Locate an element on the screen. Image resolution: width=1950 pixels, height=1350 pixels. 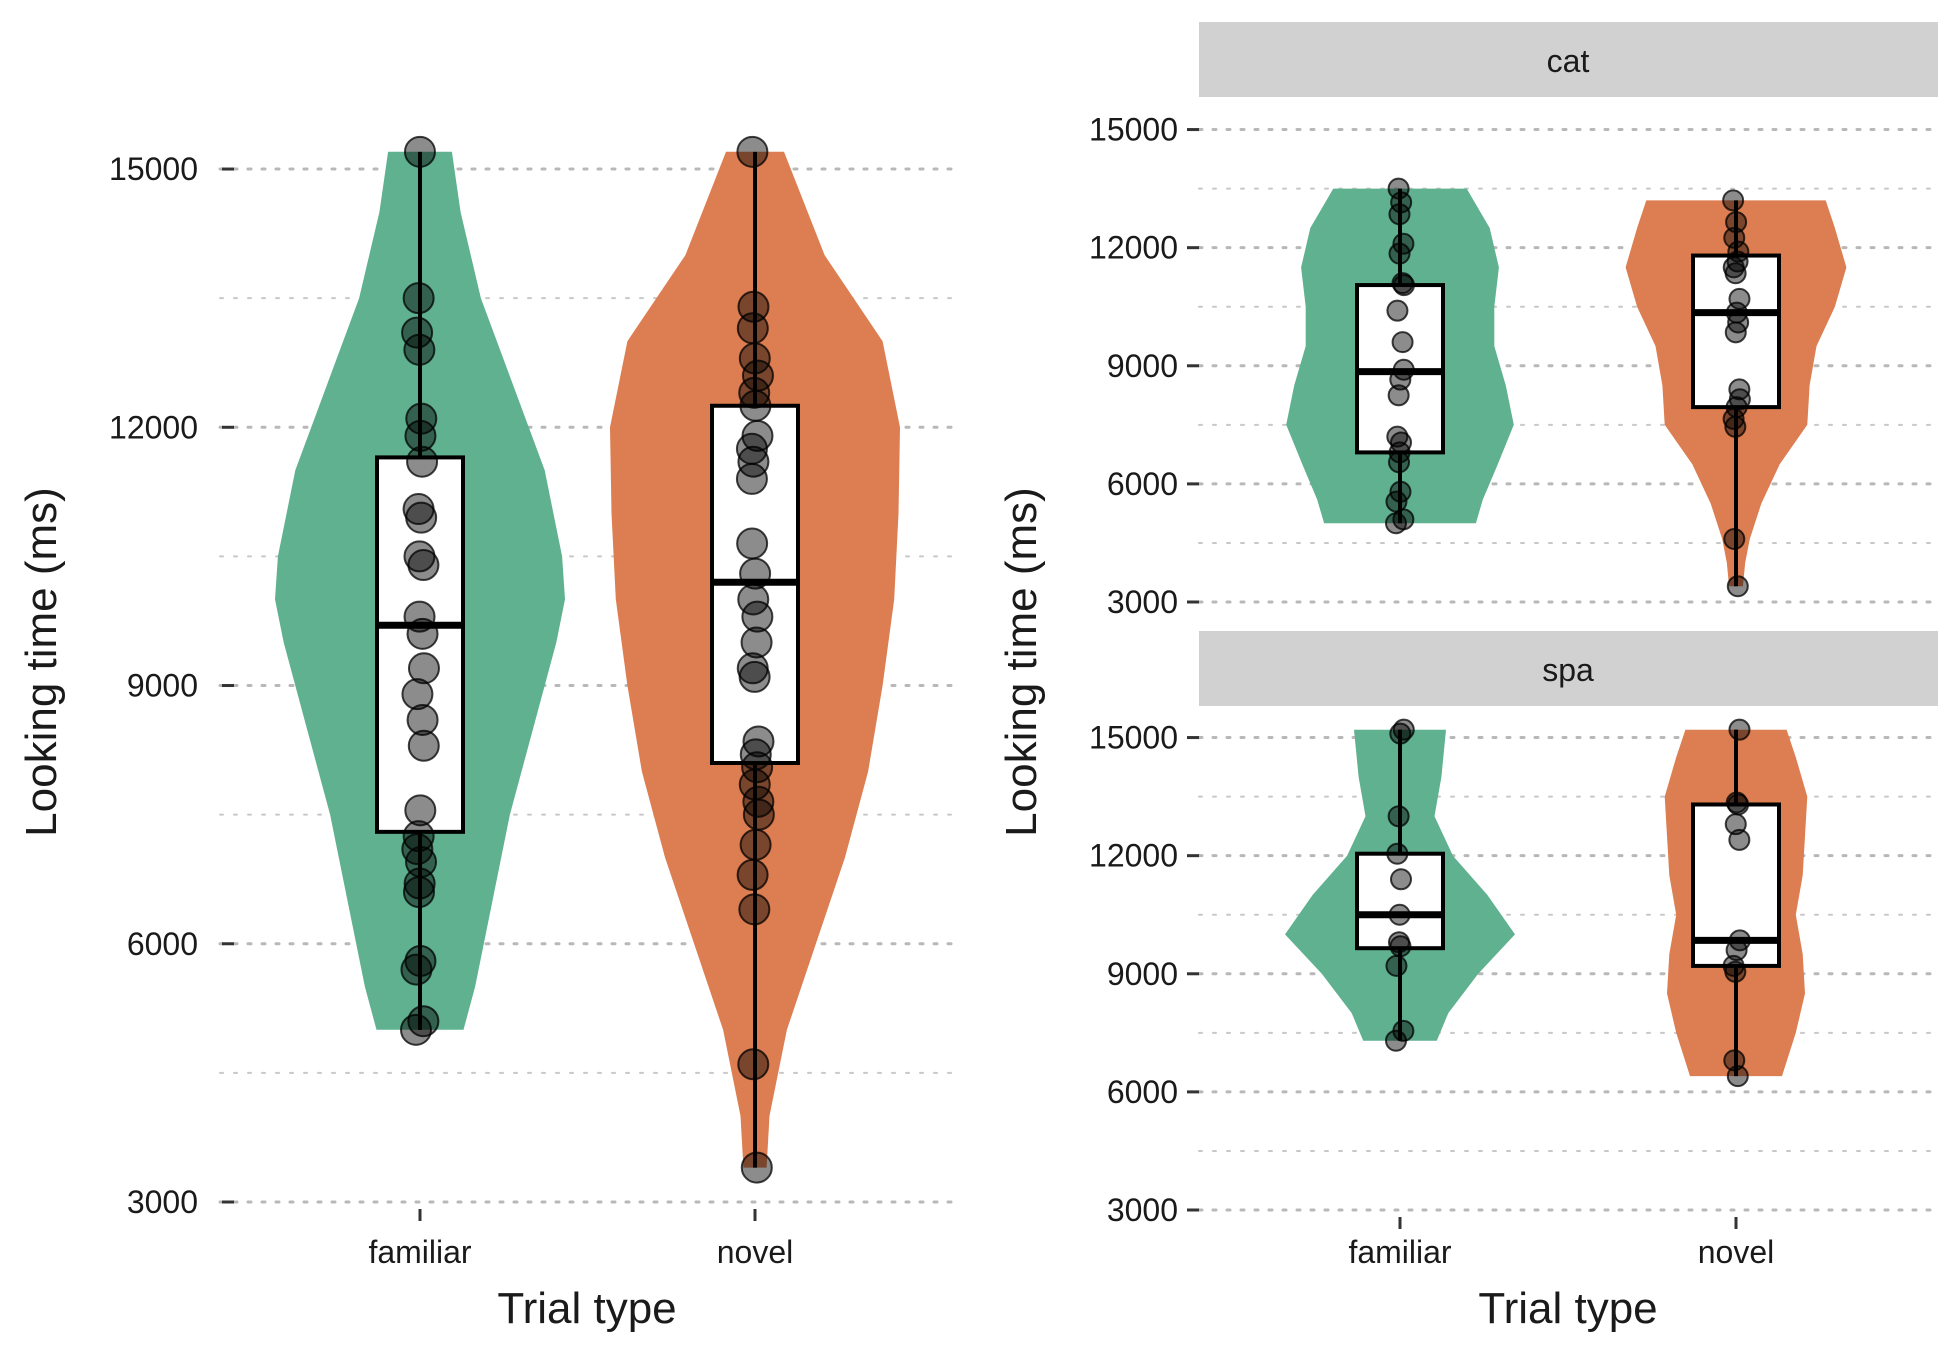
facets-y-axis-title: Looking time (ms) is located at coordinates (1021, 662).